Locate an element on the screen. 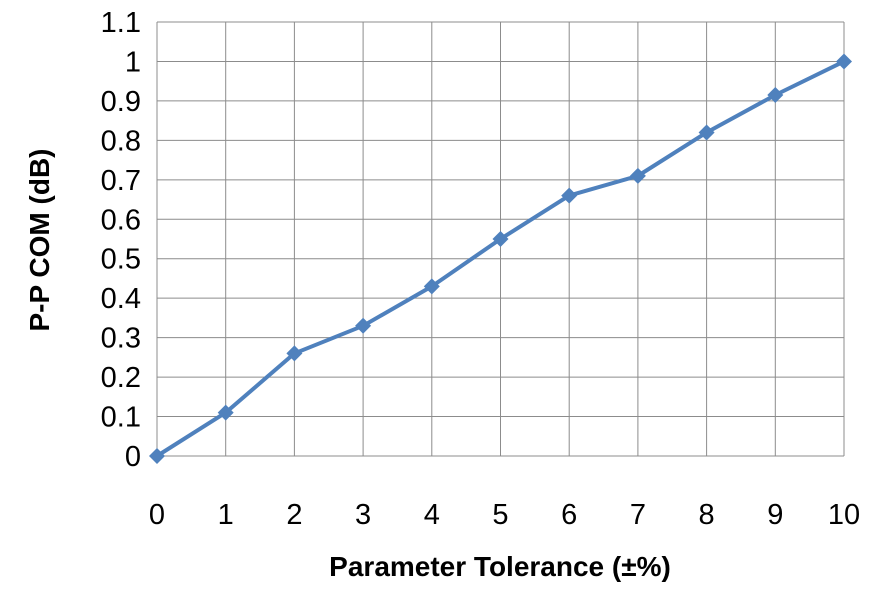 The height and width of the screenshot is (591, 875). y-tick-label: 1 is located at coordinates (133, 62).